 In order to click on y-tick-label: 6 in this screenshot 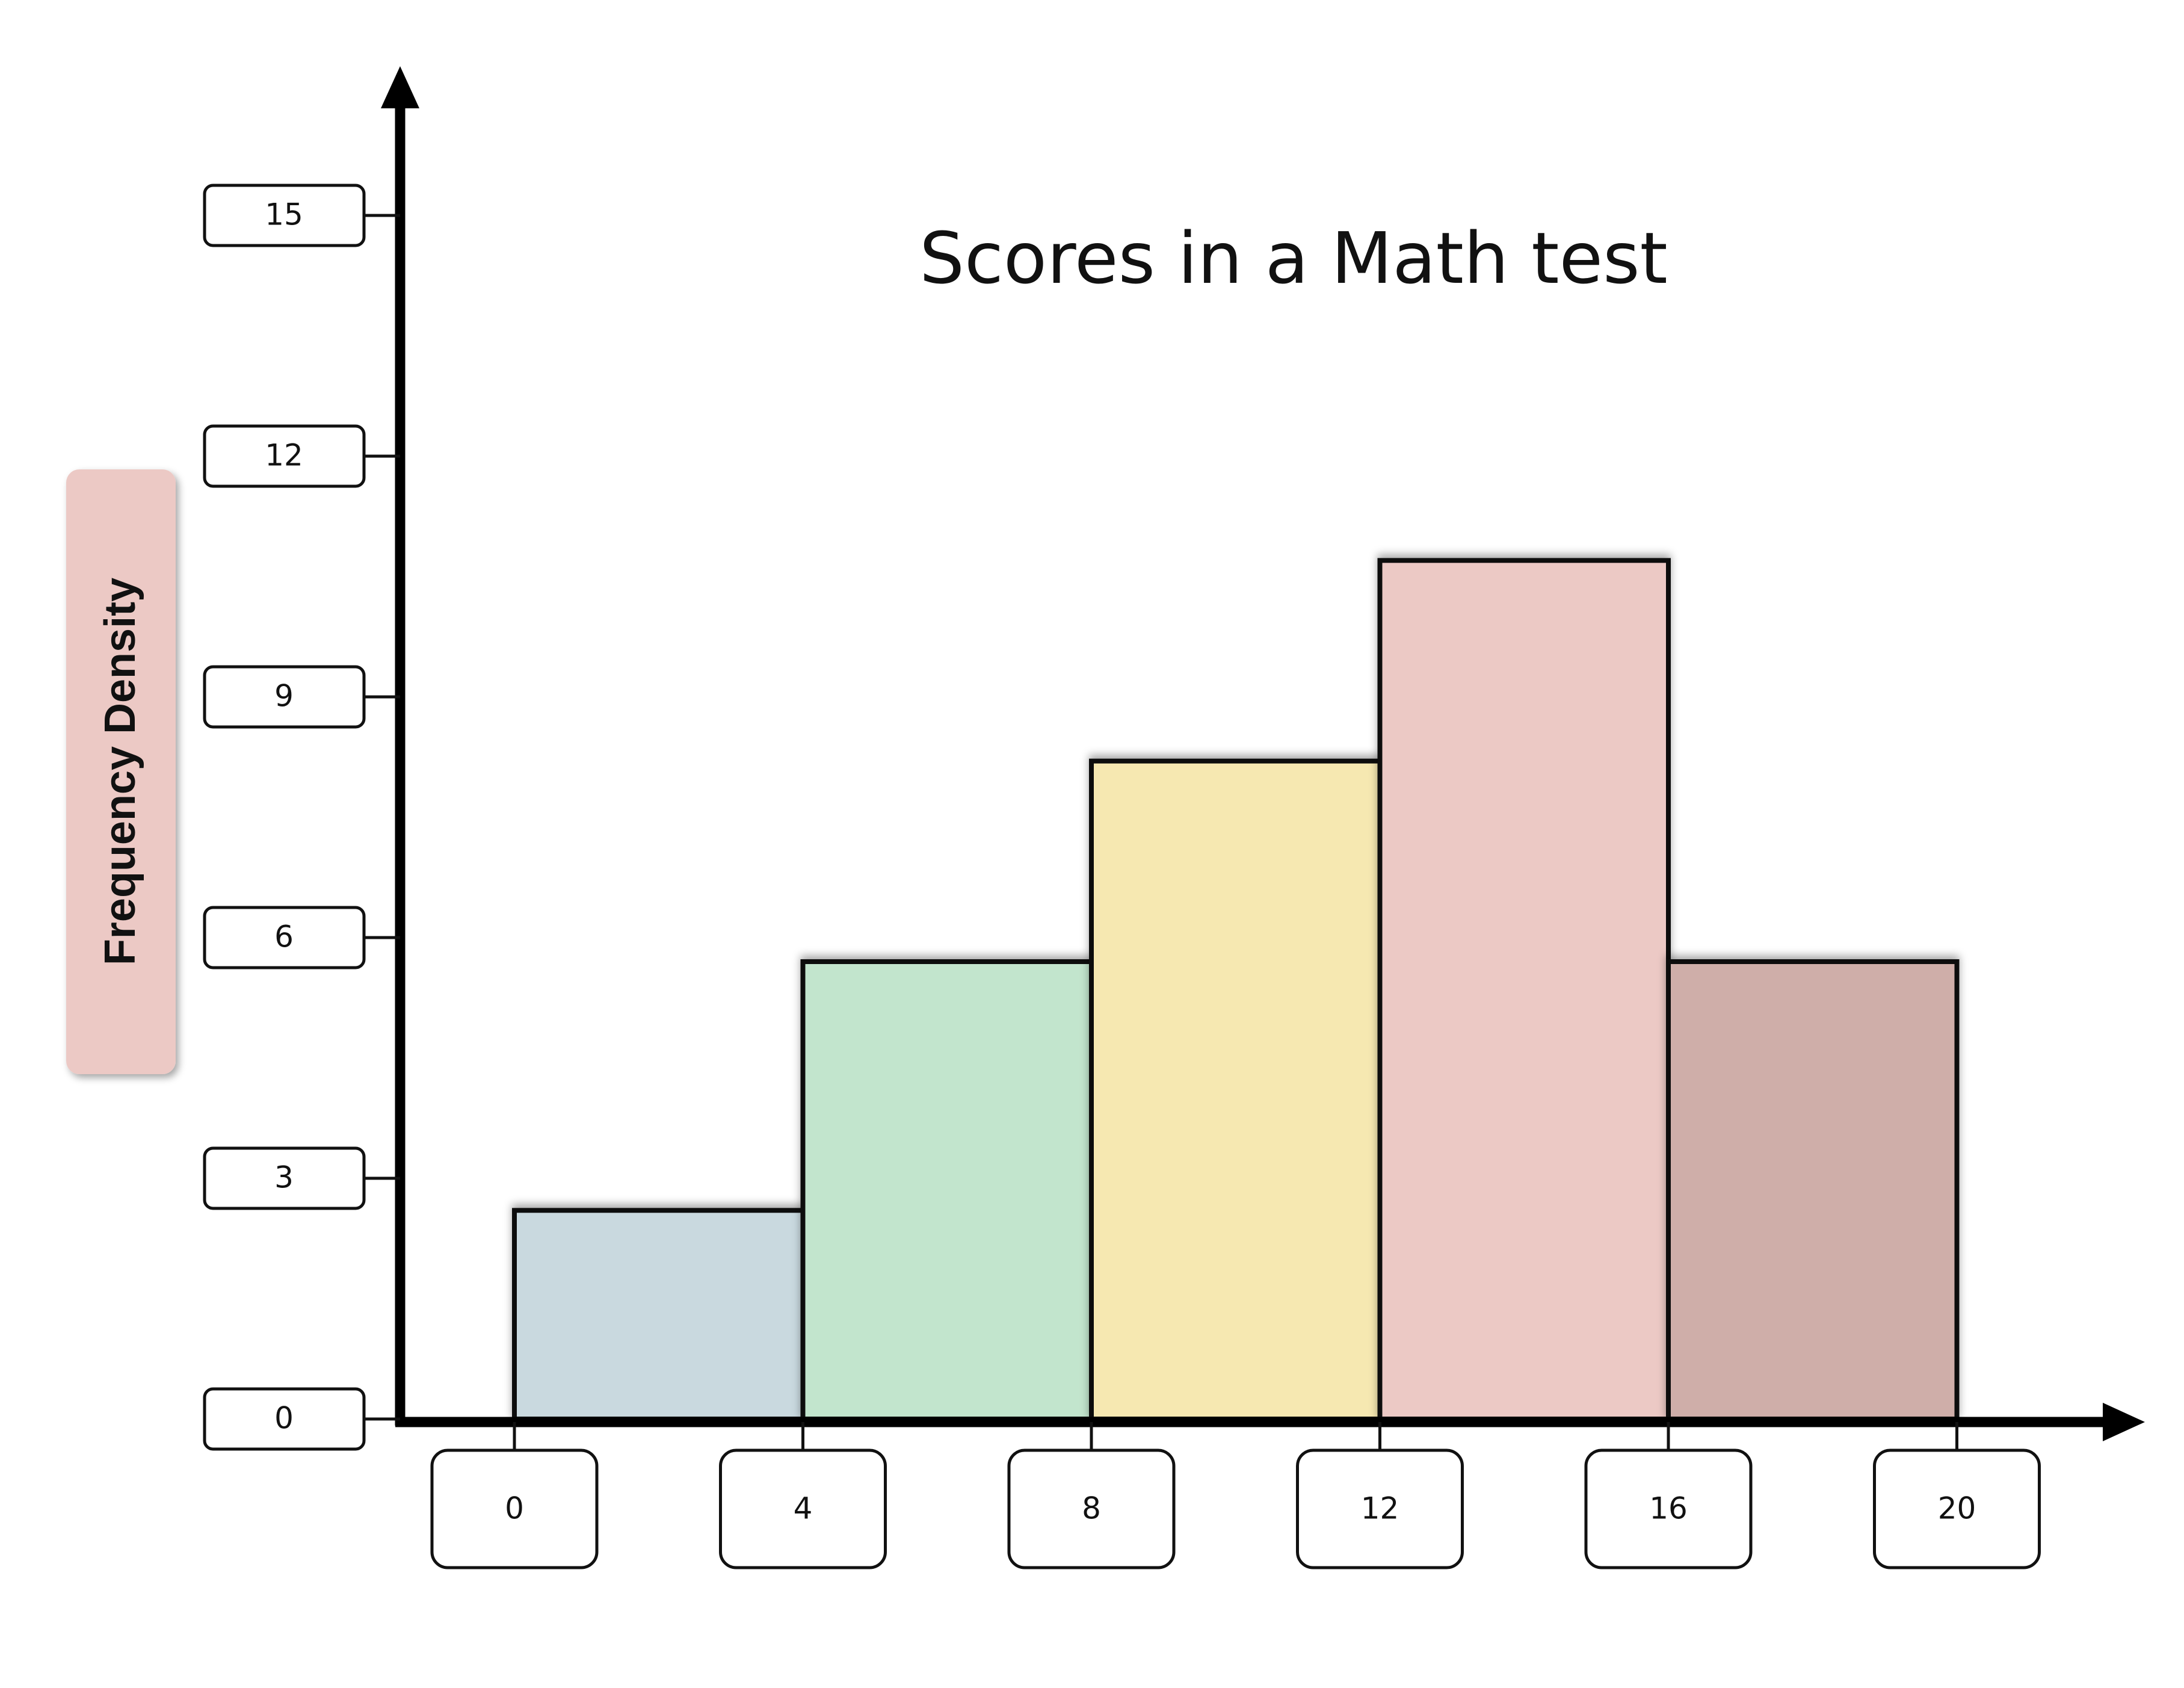, I will do `click(284, 937)`.